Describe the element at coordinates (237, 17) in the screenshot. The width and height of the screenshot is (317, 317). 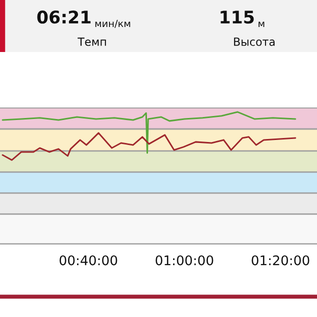
I see `text: 115` at that location.